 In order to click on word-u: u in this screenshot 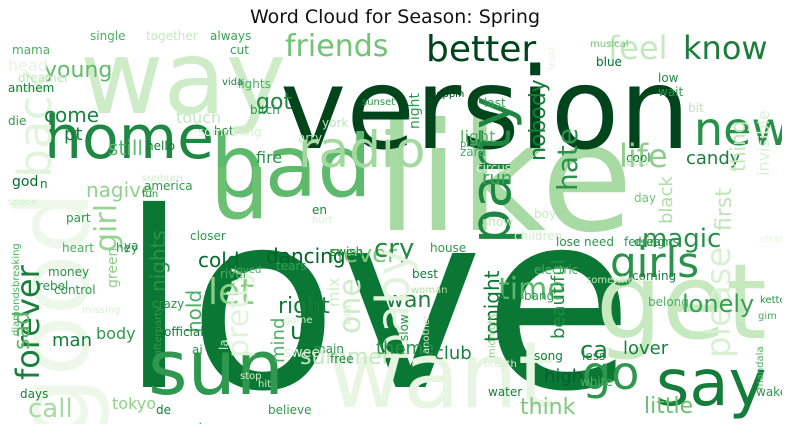, I will do `click(240, 186)`.